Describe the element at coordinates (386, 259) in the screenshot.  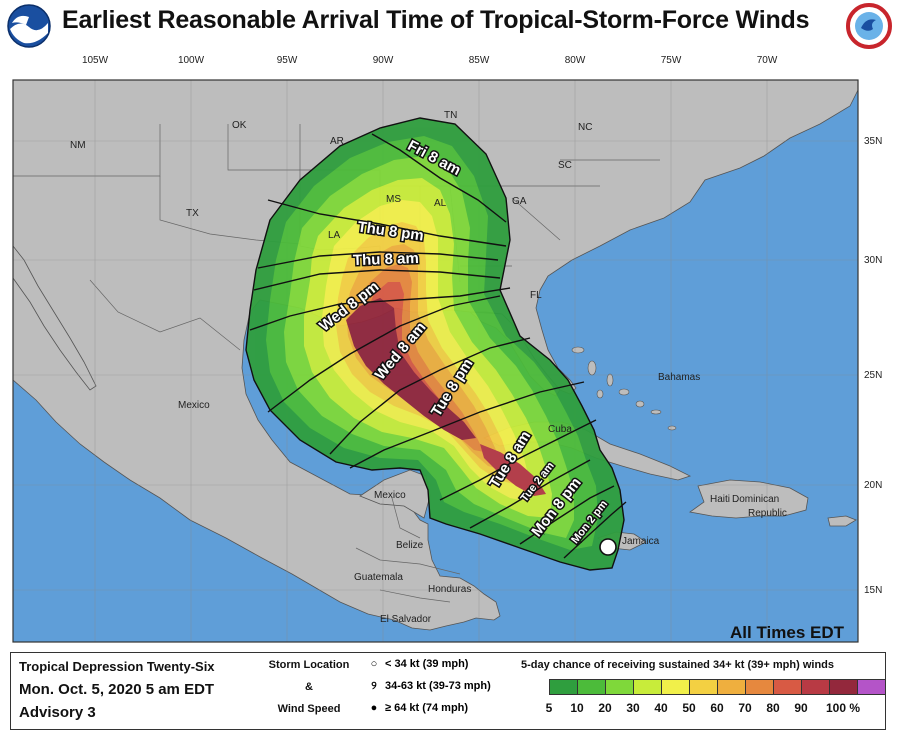
I see `time-label: Thu 8 am` at that location.